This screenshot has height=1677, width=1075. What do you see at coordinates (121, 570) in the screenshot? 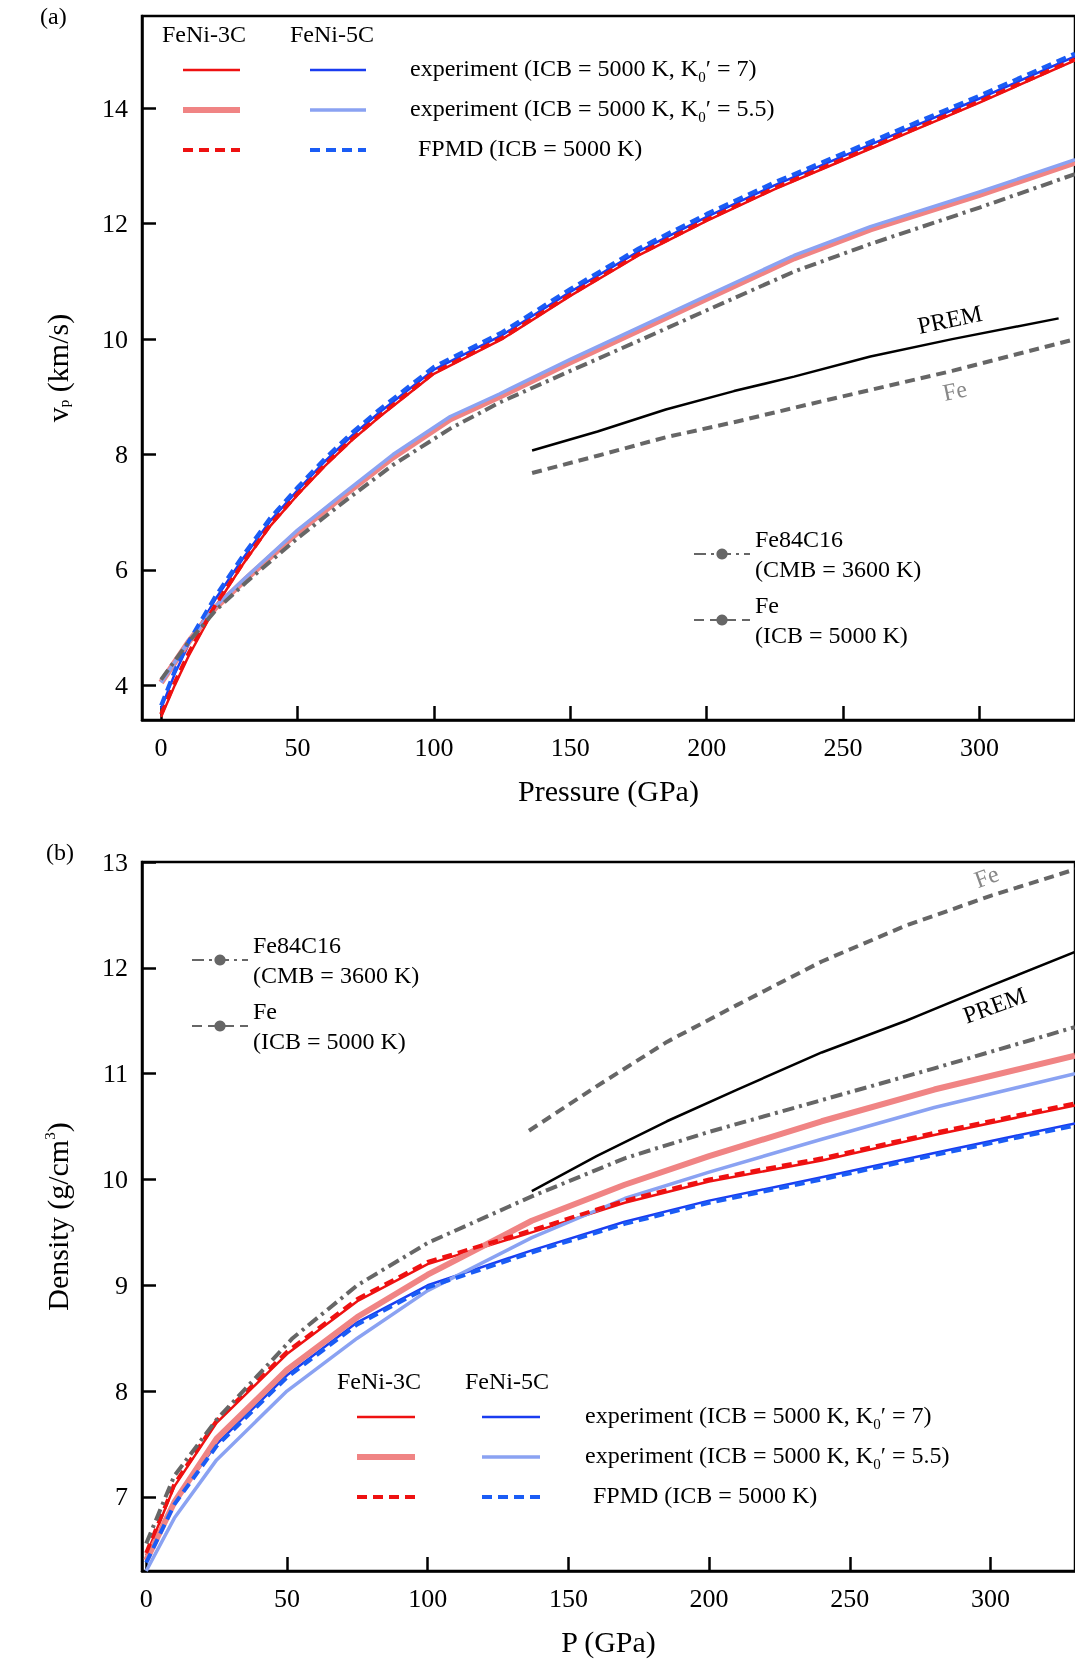
I see `y-tick-label: 6` at bounding box center [121, 570].